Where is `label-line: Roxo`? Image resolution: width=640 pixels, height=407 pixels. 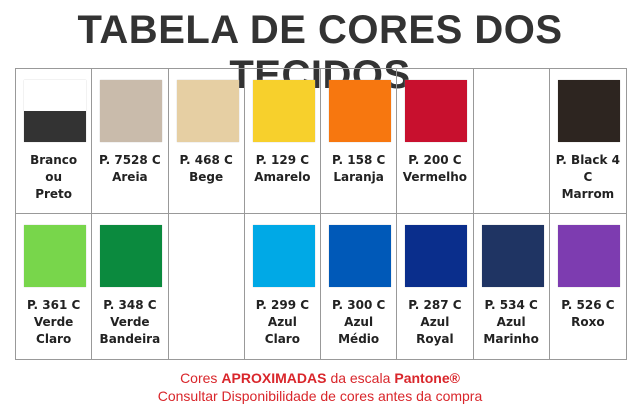
label-line: Roxo is located at coordinates (588, 322).